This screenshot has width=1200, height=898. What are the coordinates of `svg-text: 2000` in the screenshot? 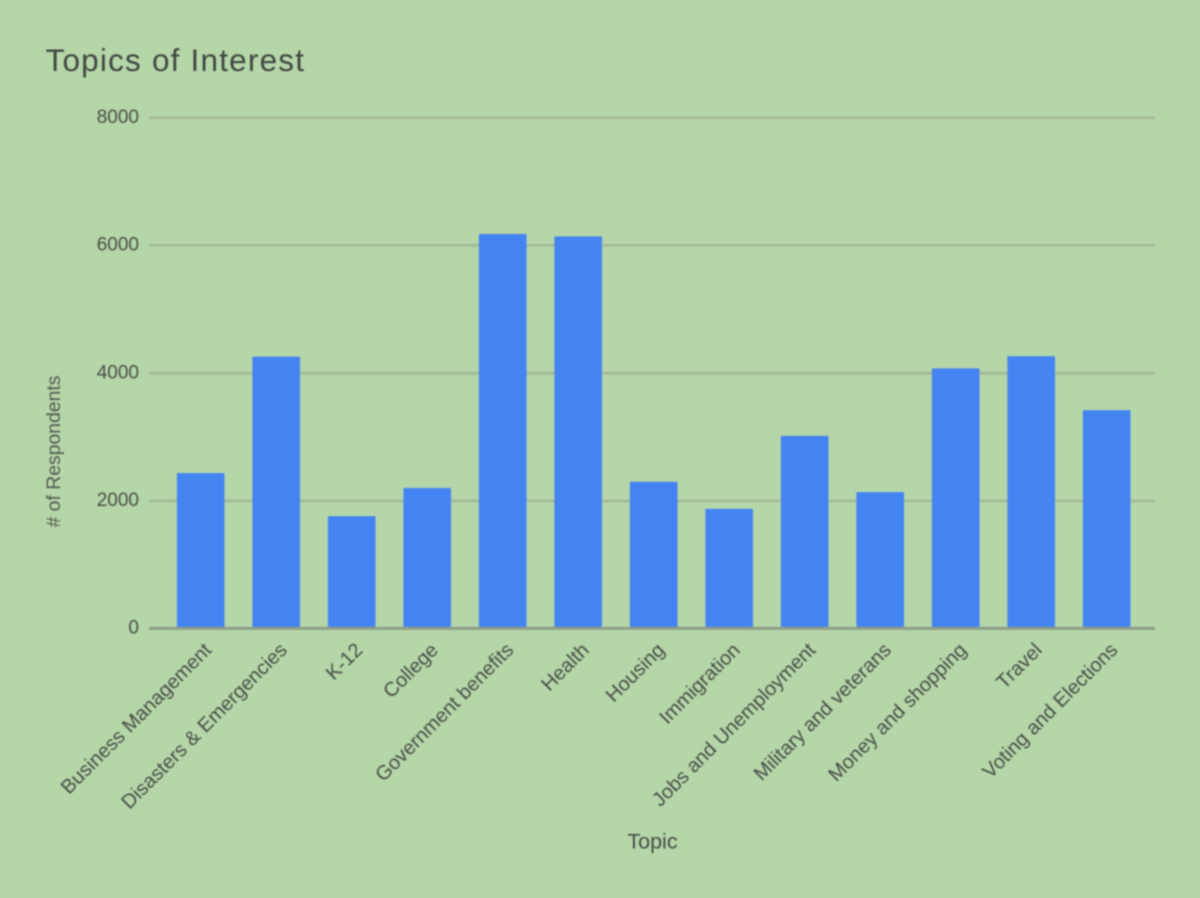 It's located at (118, 500).